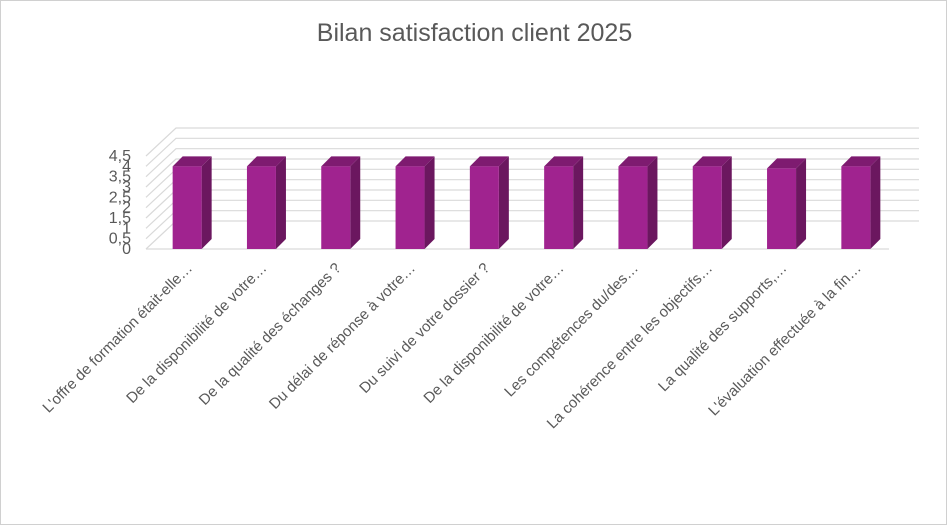 The width and height of the screenshot is (947, 526). Describe the element at coordinates (424, 328) in the screenshot. I see `x-category-label: Du suivi de votre dossier ?` at that location.